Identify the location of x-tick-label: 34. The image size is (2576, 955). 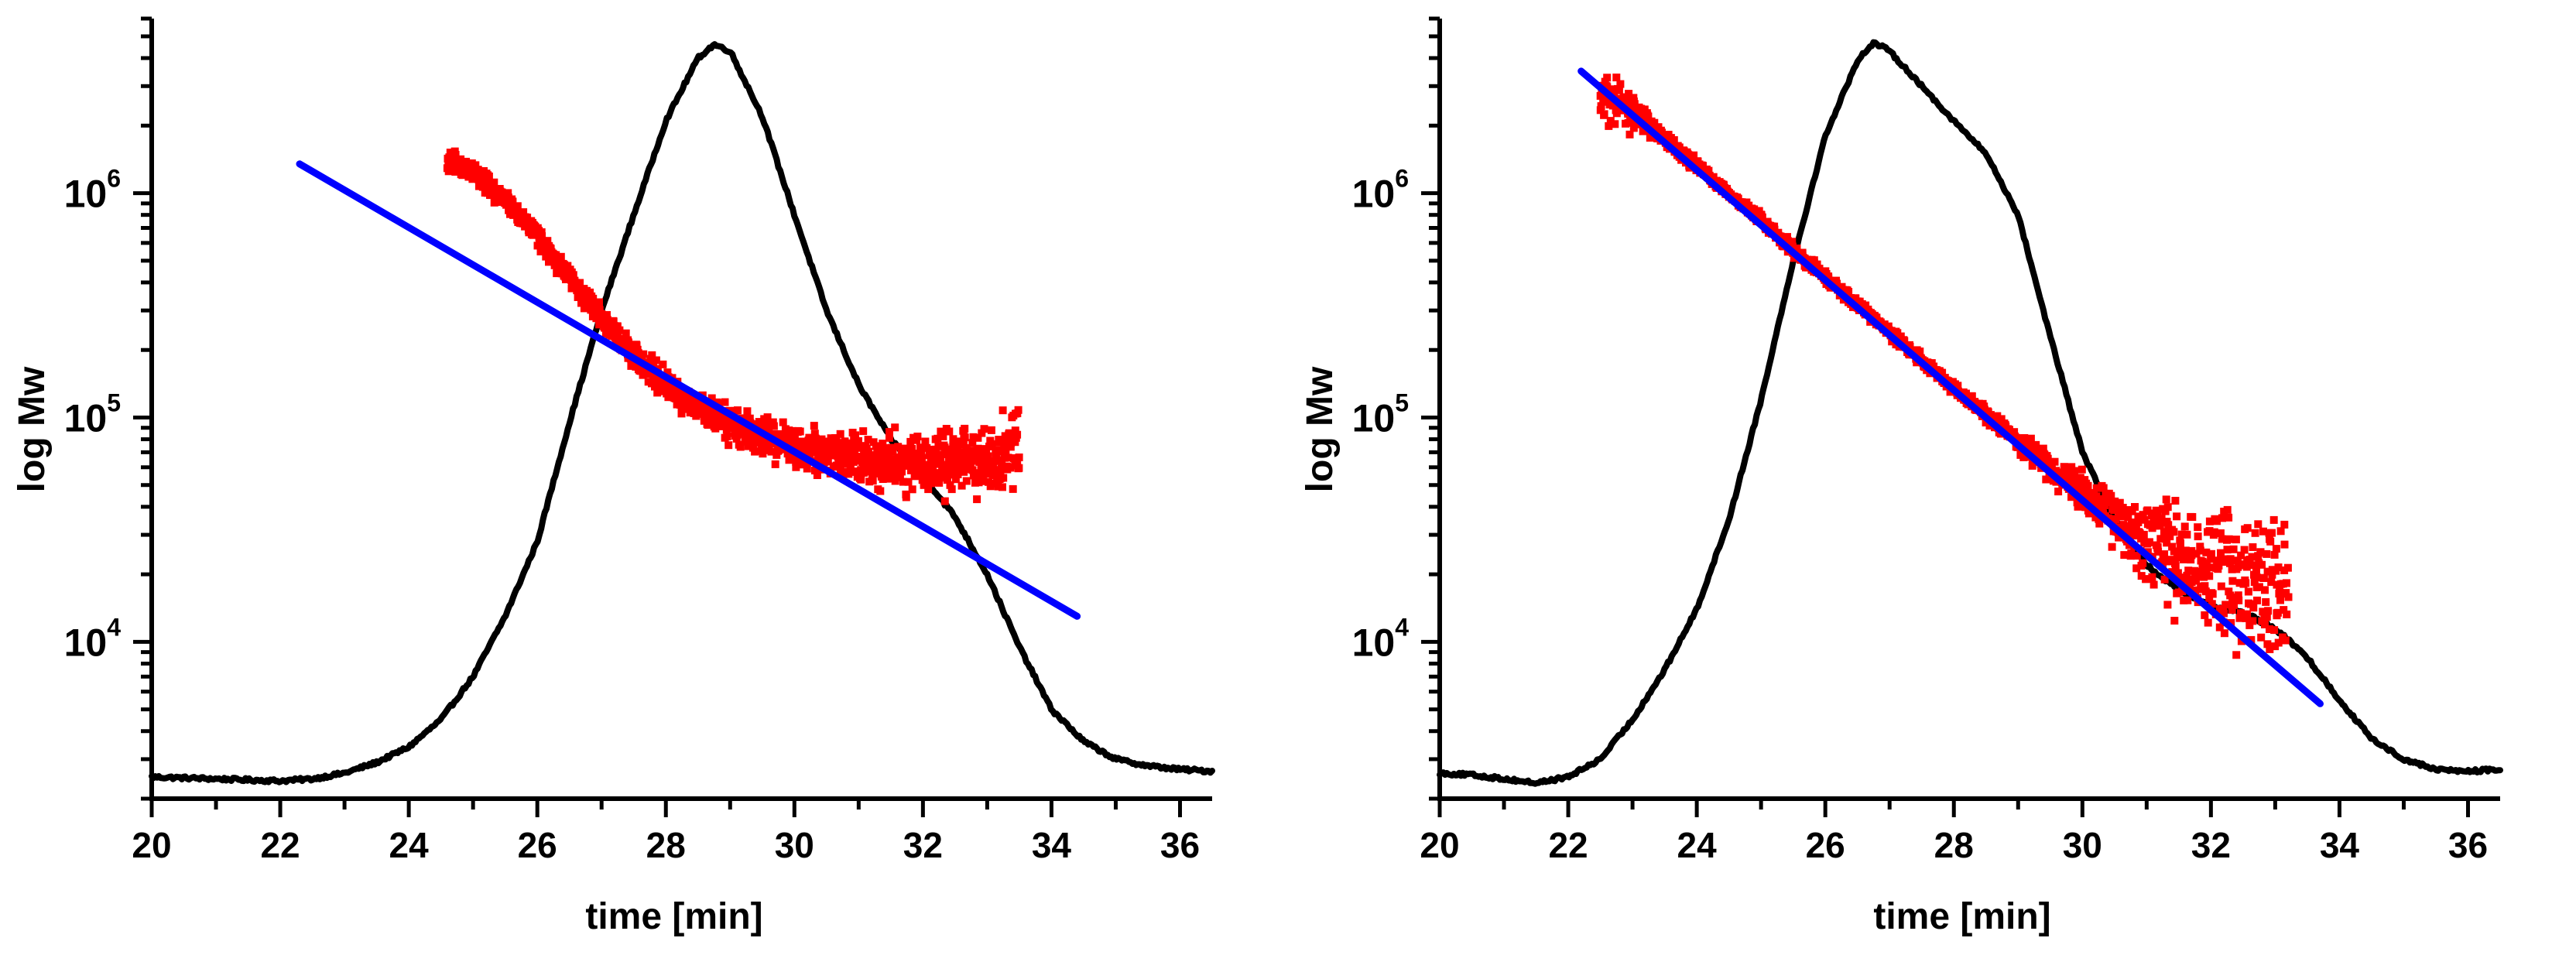
(2340, 845).